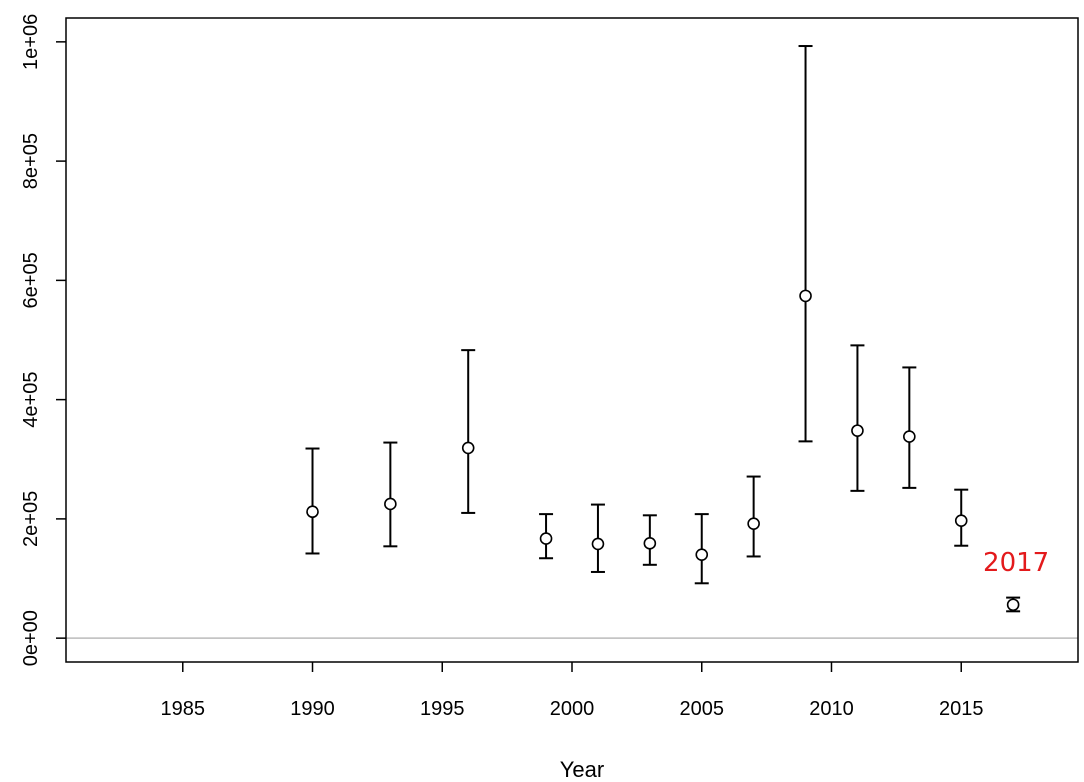 The width and height of the screenshot is (1084, 782). What do you see at coordinates (312, 709) in the screenshot?
I see `x-tick-label: 1990` at bounding box center [312, 709].